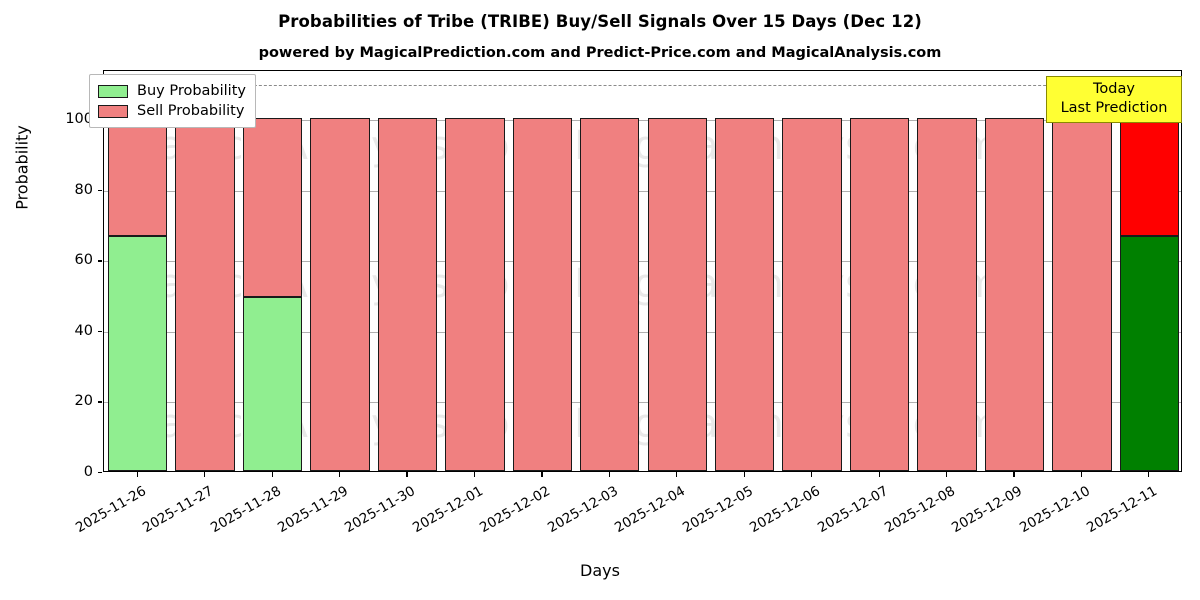 The width and height of the screenshot is (1200, 600). Describe the element at coordinates (83, 401) in the screenshot. I see `y-tick-label: 20` at that location.